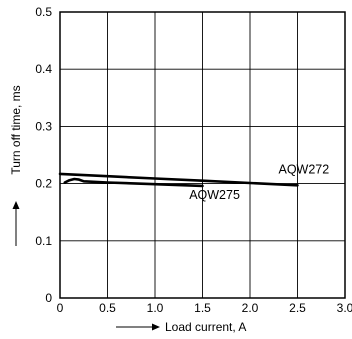 This screenshot has width=352, height=339. Describe the element at coordinates (297, 308) in the screenshot. I see `x-tick-label: 2.5` at that location.